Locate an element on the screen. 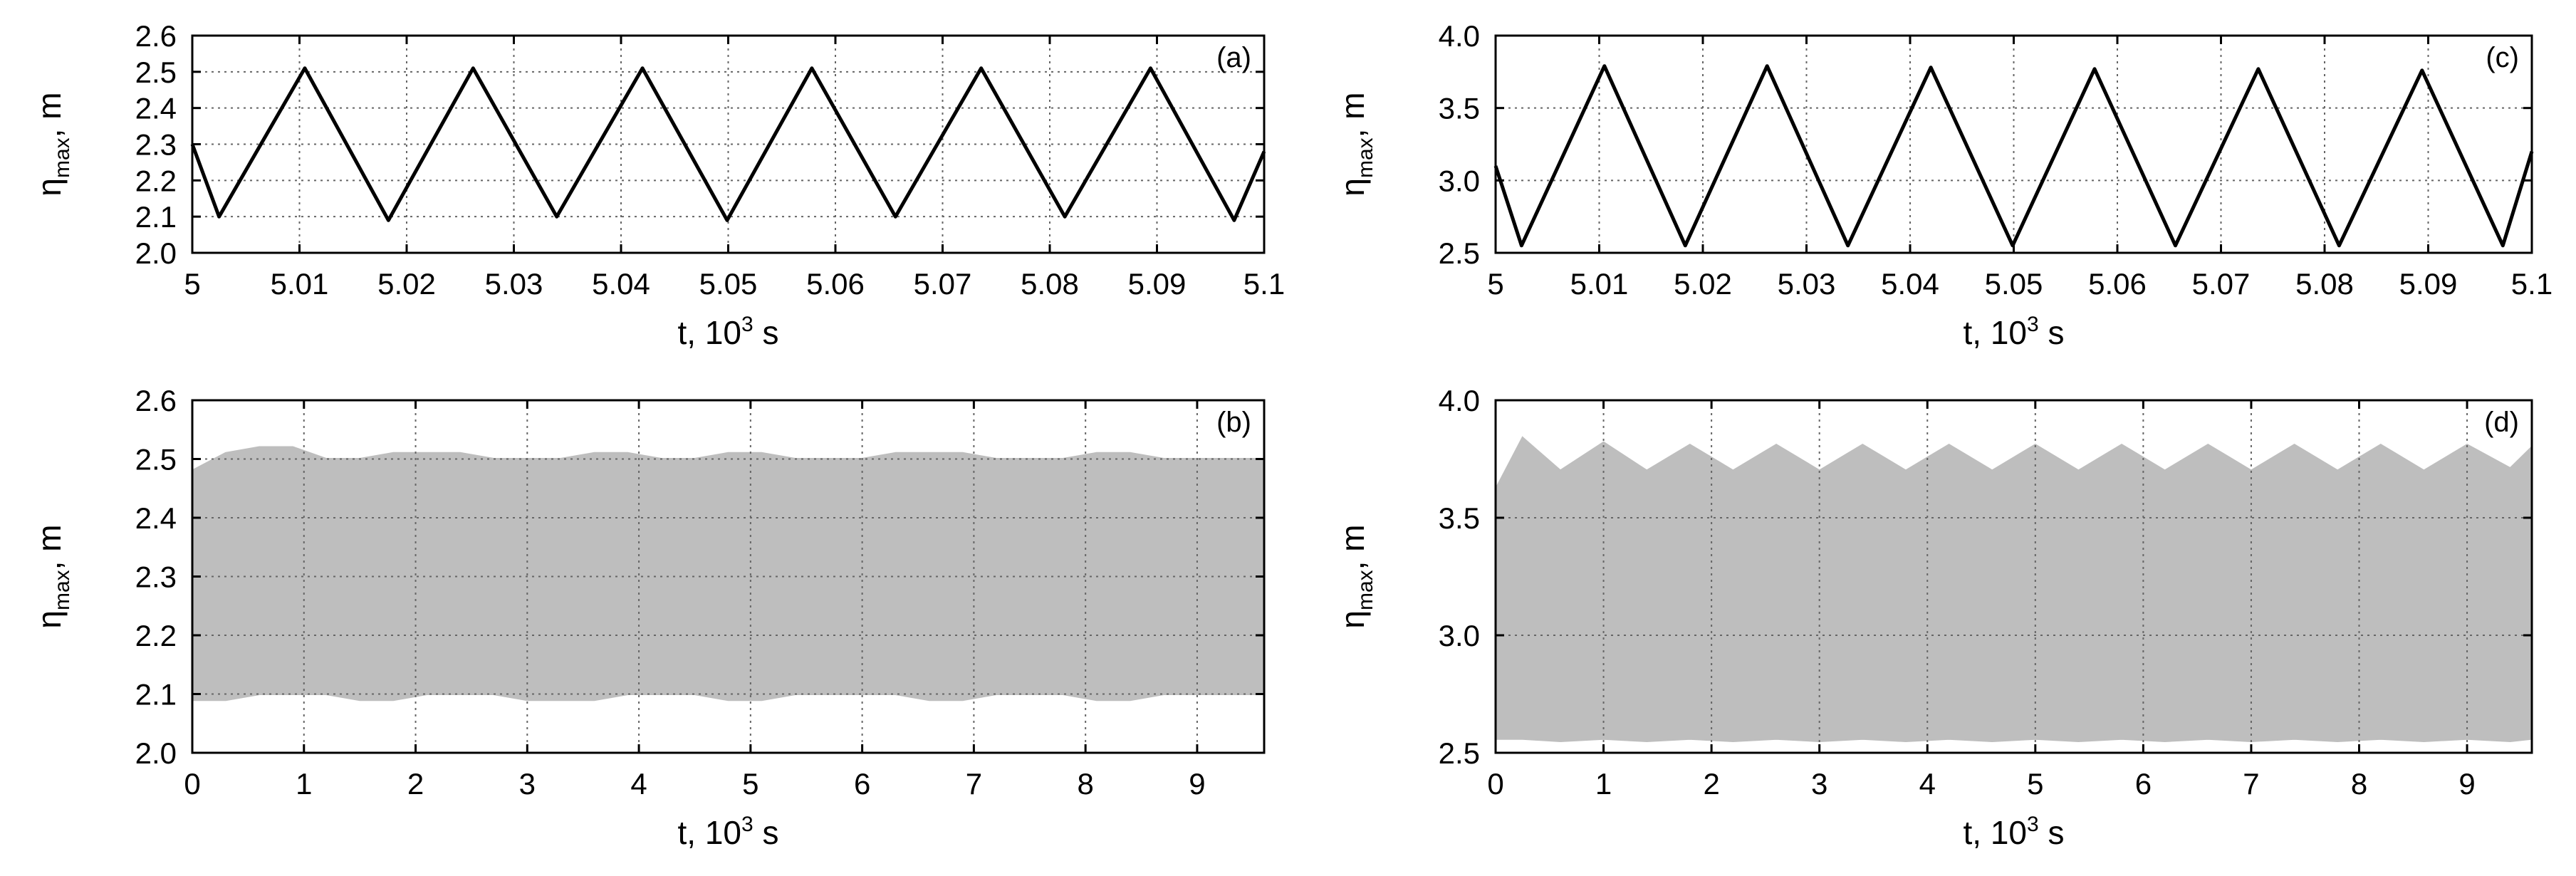 The height and width of the screenshot is (876, 2576). x-tick-label: 0 is located at coordinates (1495, 784).